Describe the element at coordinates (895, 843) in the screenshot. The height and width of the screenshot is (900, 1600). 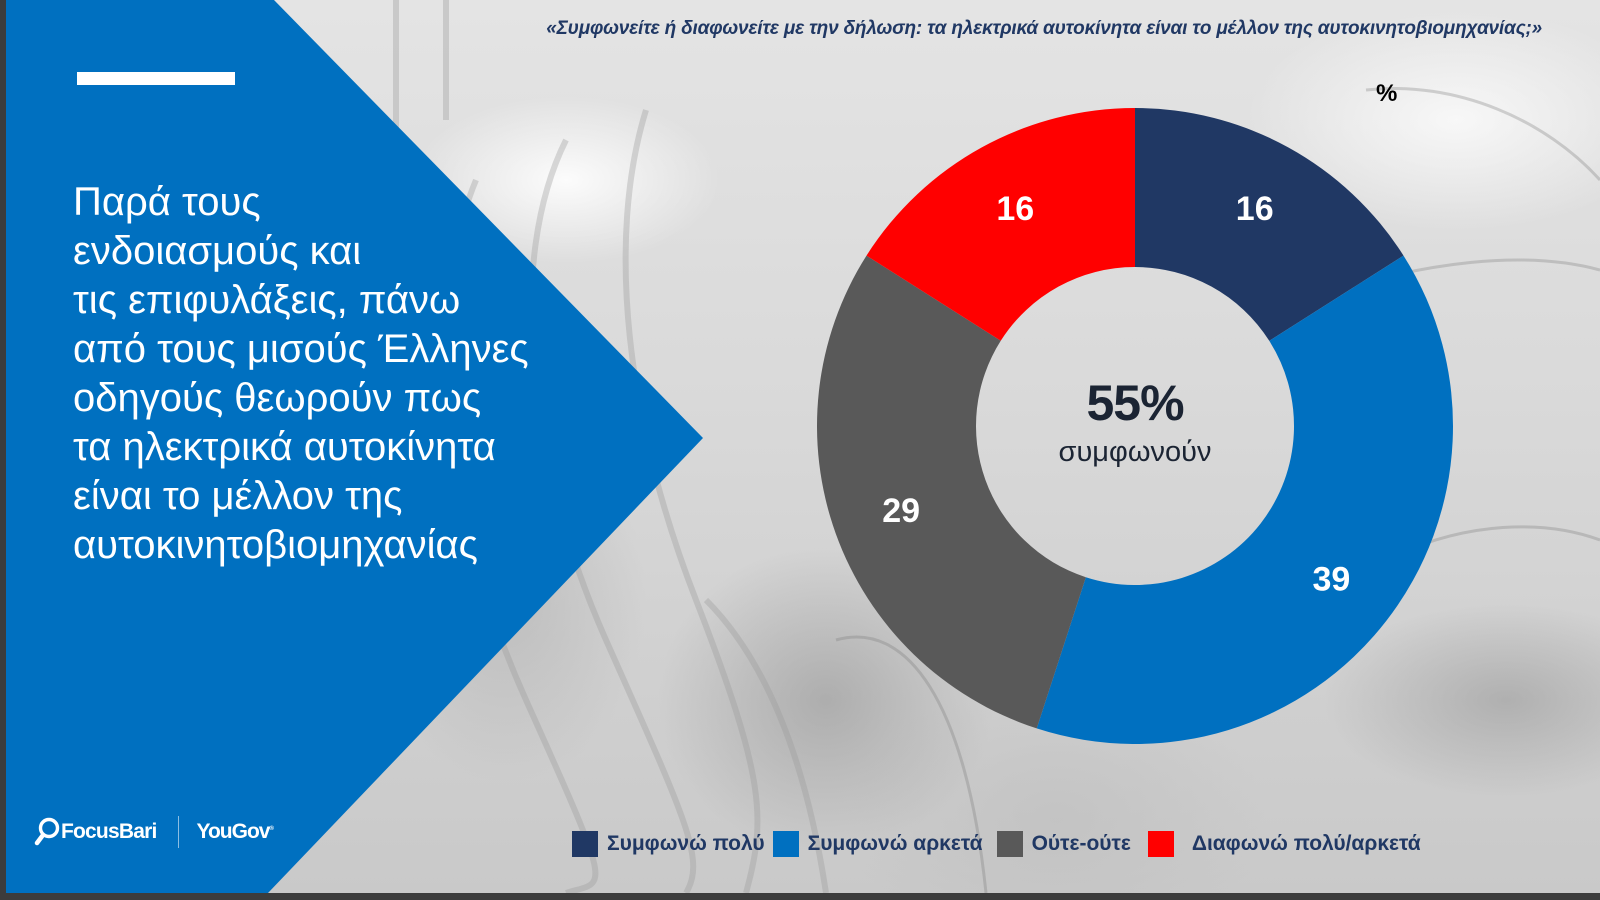
I see `legend-label: Συμφωνώ αρκετά` at that location.